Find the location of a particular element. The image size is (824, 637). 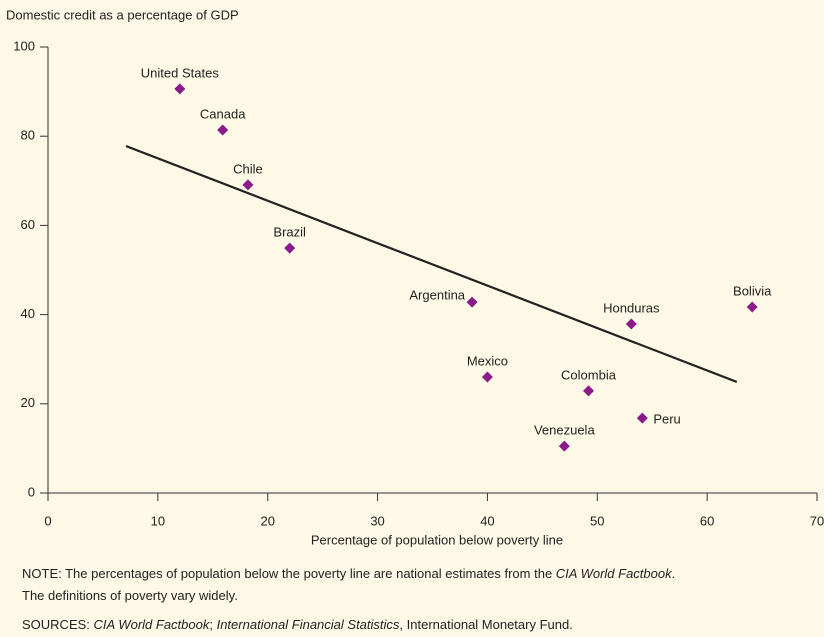

note-part: . is located at coordinates (674, 573).